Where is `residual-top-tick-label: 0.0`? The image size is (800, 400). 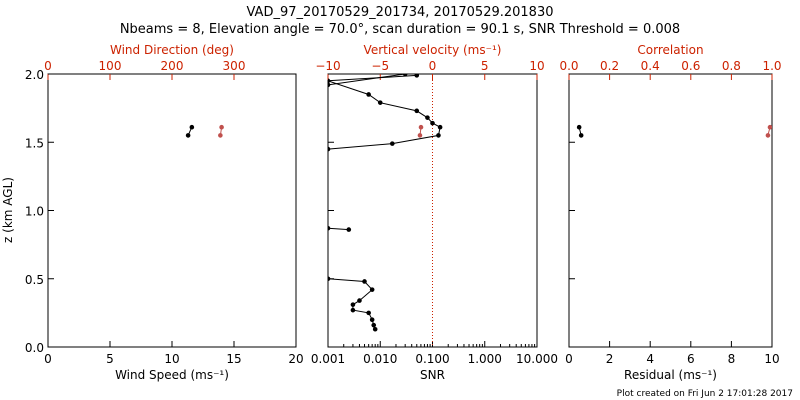 residual-top-tick-label: 0.0 is located at coordinates (568, 66).